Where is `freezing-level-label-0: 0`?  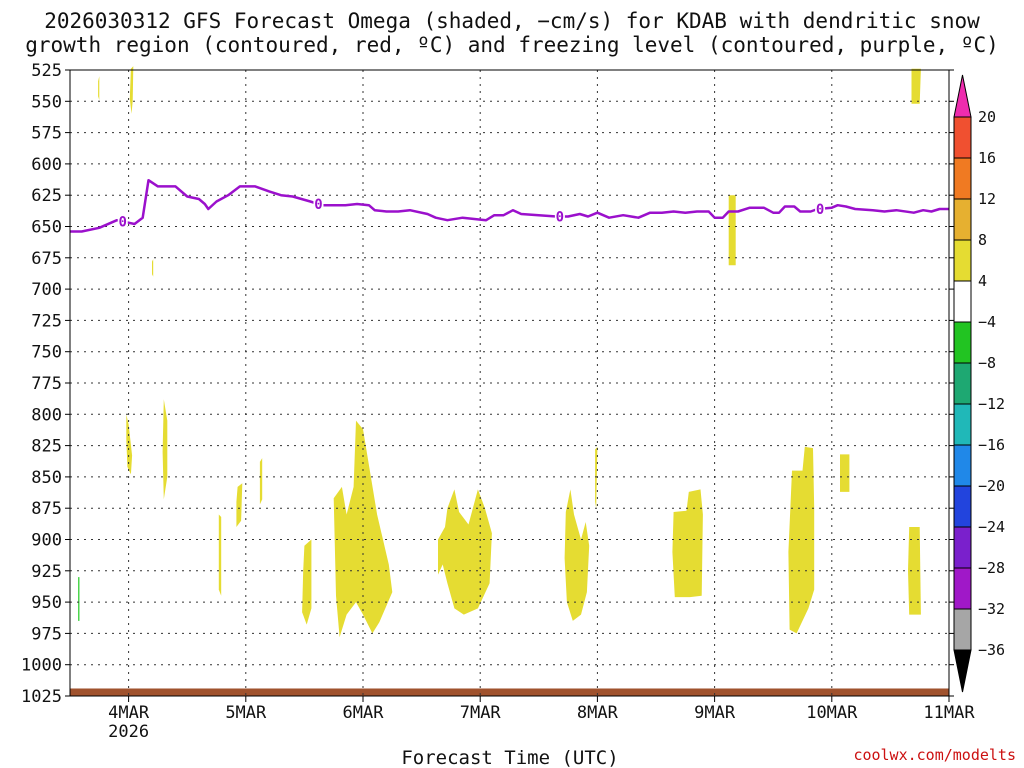
freezing-level-label-0: 0 is located at coordinates (123, 222).